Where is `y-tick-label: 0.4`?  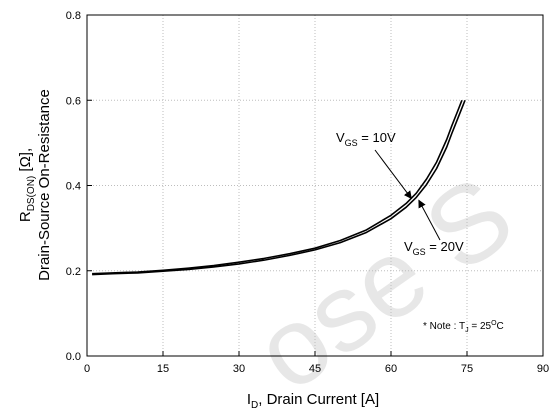
y-tick-label: 0.4 is located at coordinates (73, 187).